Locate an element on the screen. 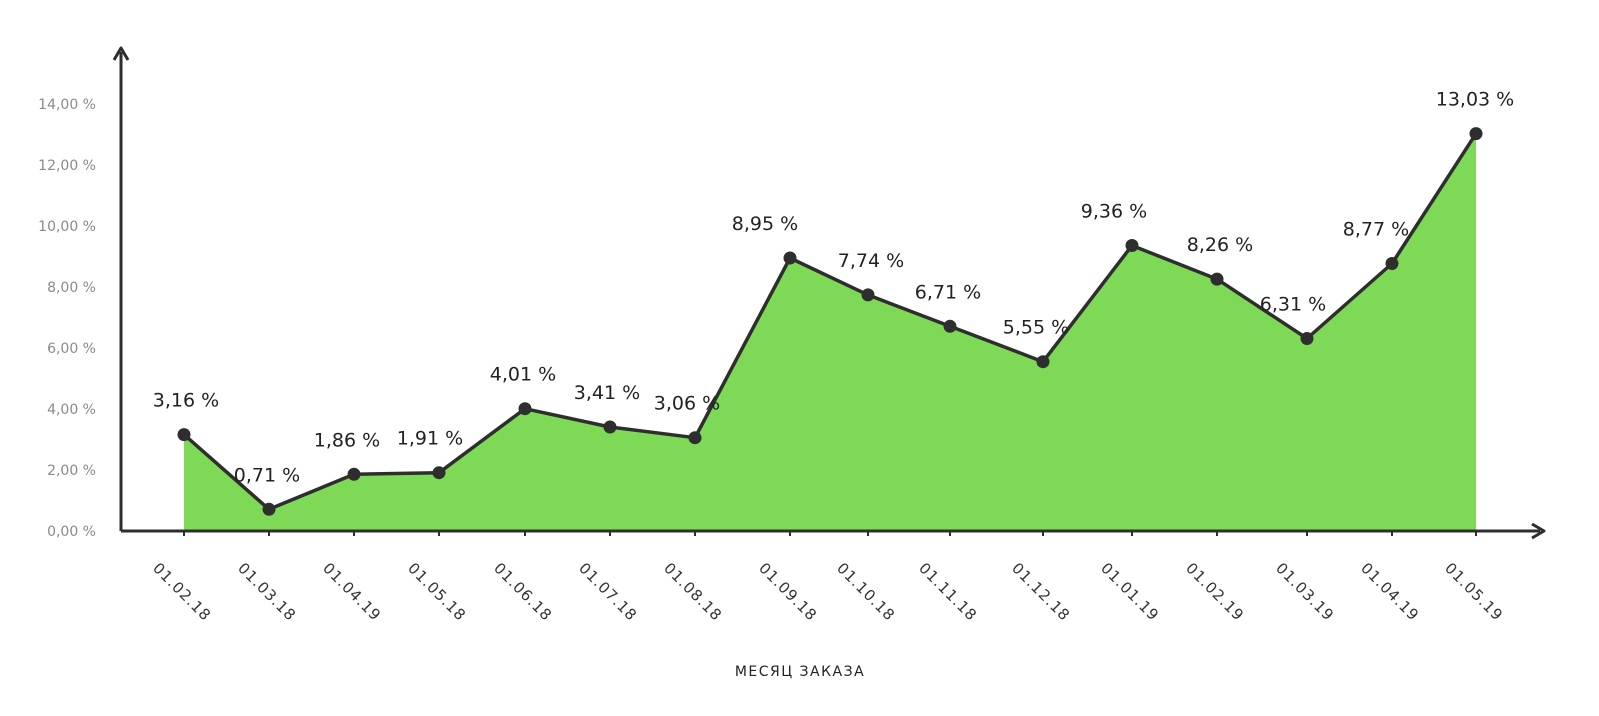 The image size is (1599, 716). y-tick-label: 6,00 % is located at coordinates (71, 349).